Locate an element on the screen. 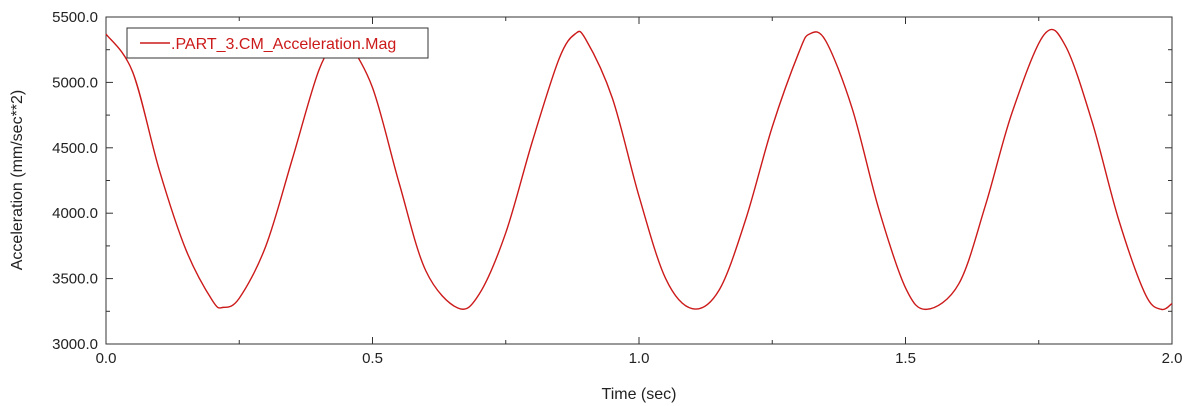 Image resolution: width=1192 pixels, height=406 pixels. y-axis-title: Acceleration (mm/sec**2) is located at coordinates (17, 180).